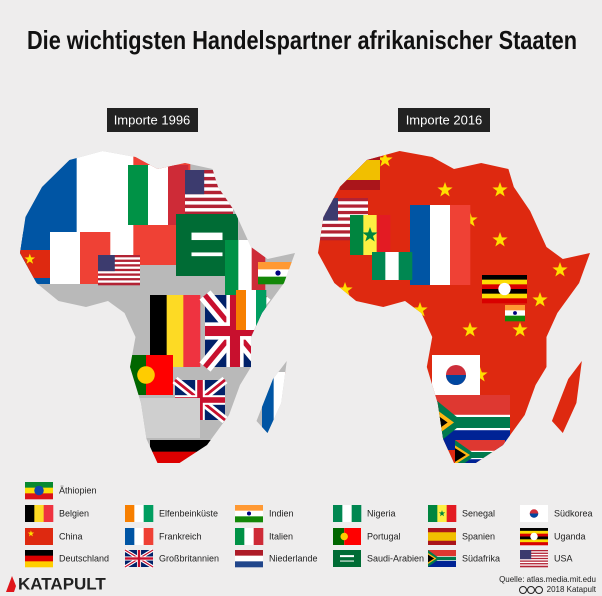 Image resolution: width=602 pixels, height=596 pixels. I want to click on legend-label: Uganda, so click(570, 536).